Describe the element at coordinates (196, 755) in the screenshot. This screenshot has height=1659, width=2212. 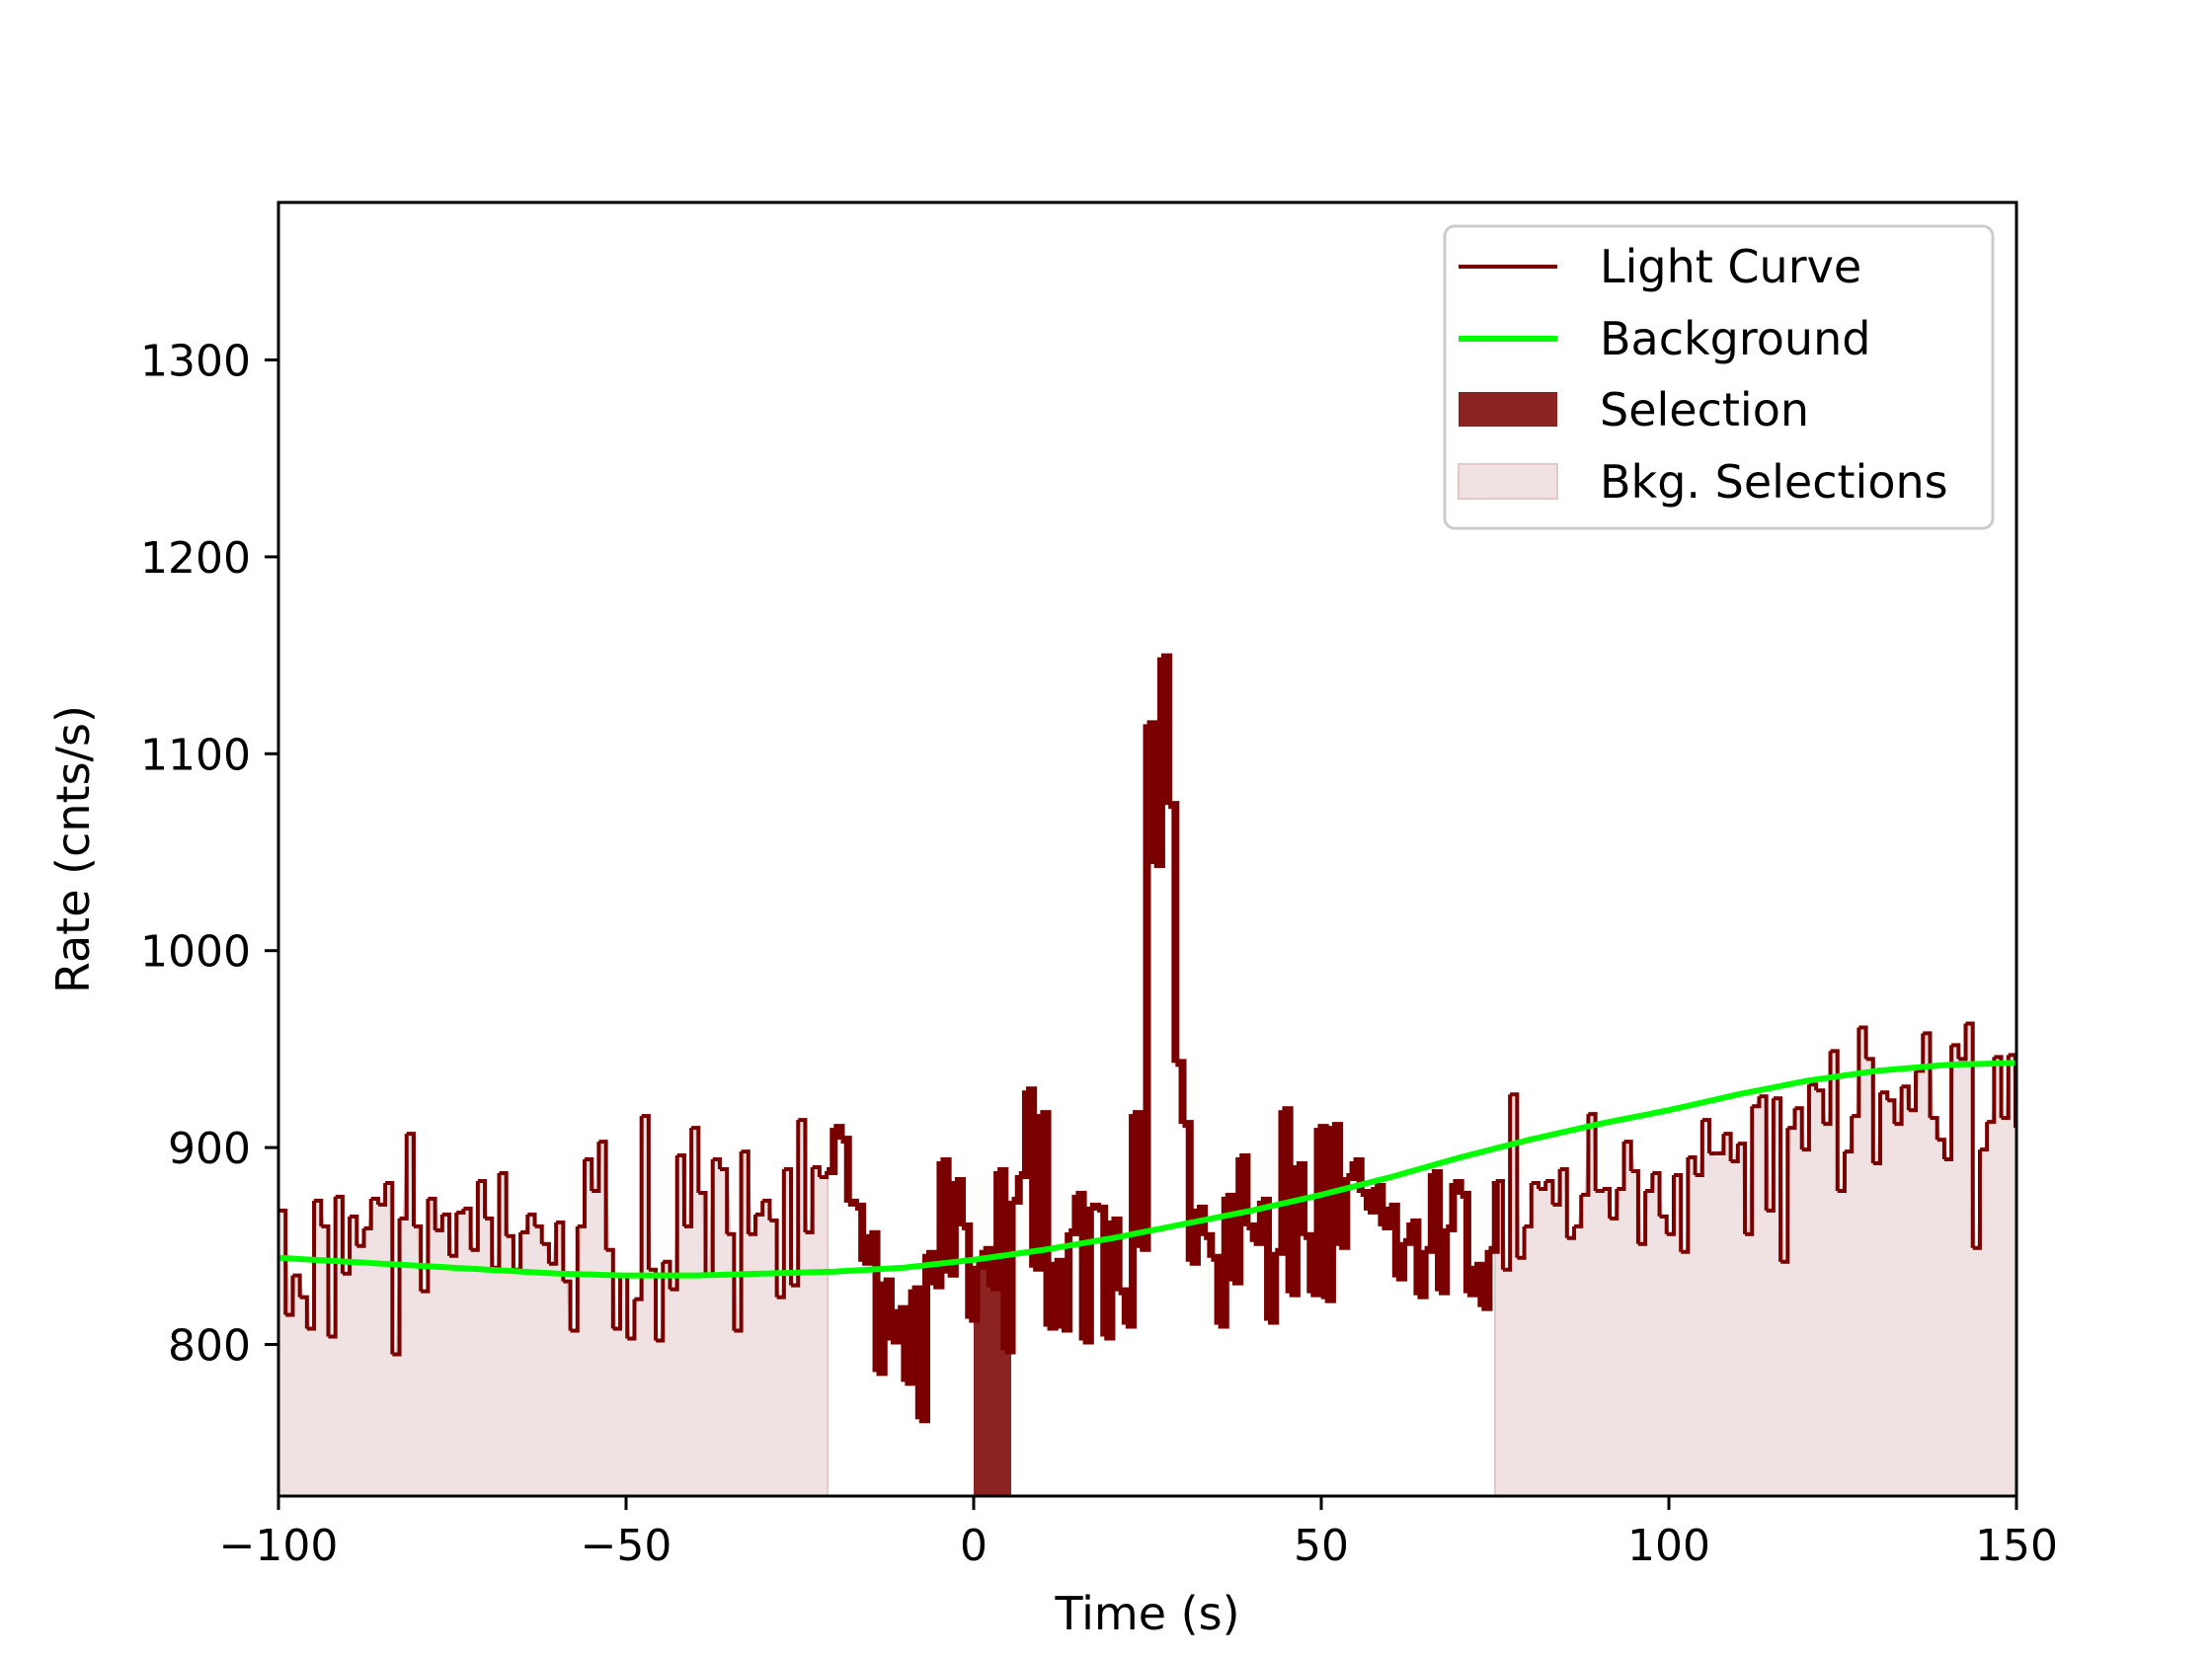
I see `y-tick-label: 1100` at that location.